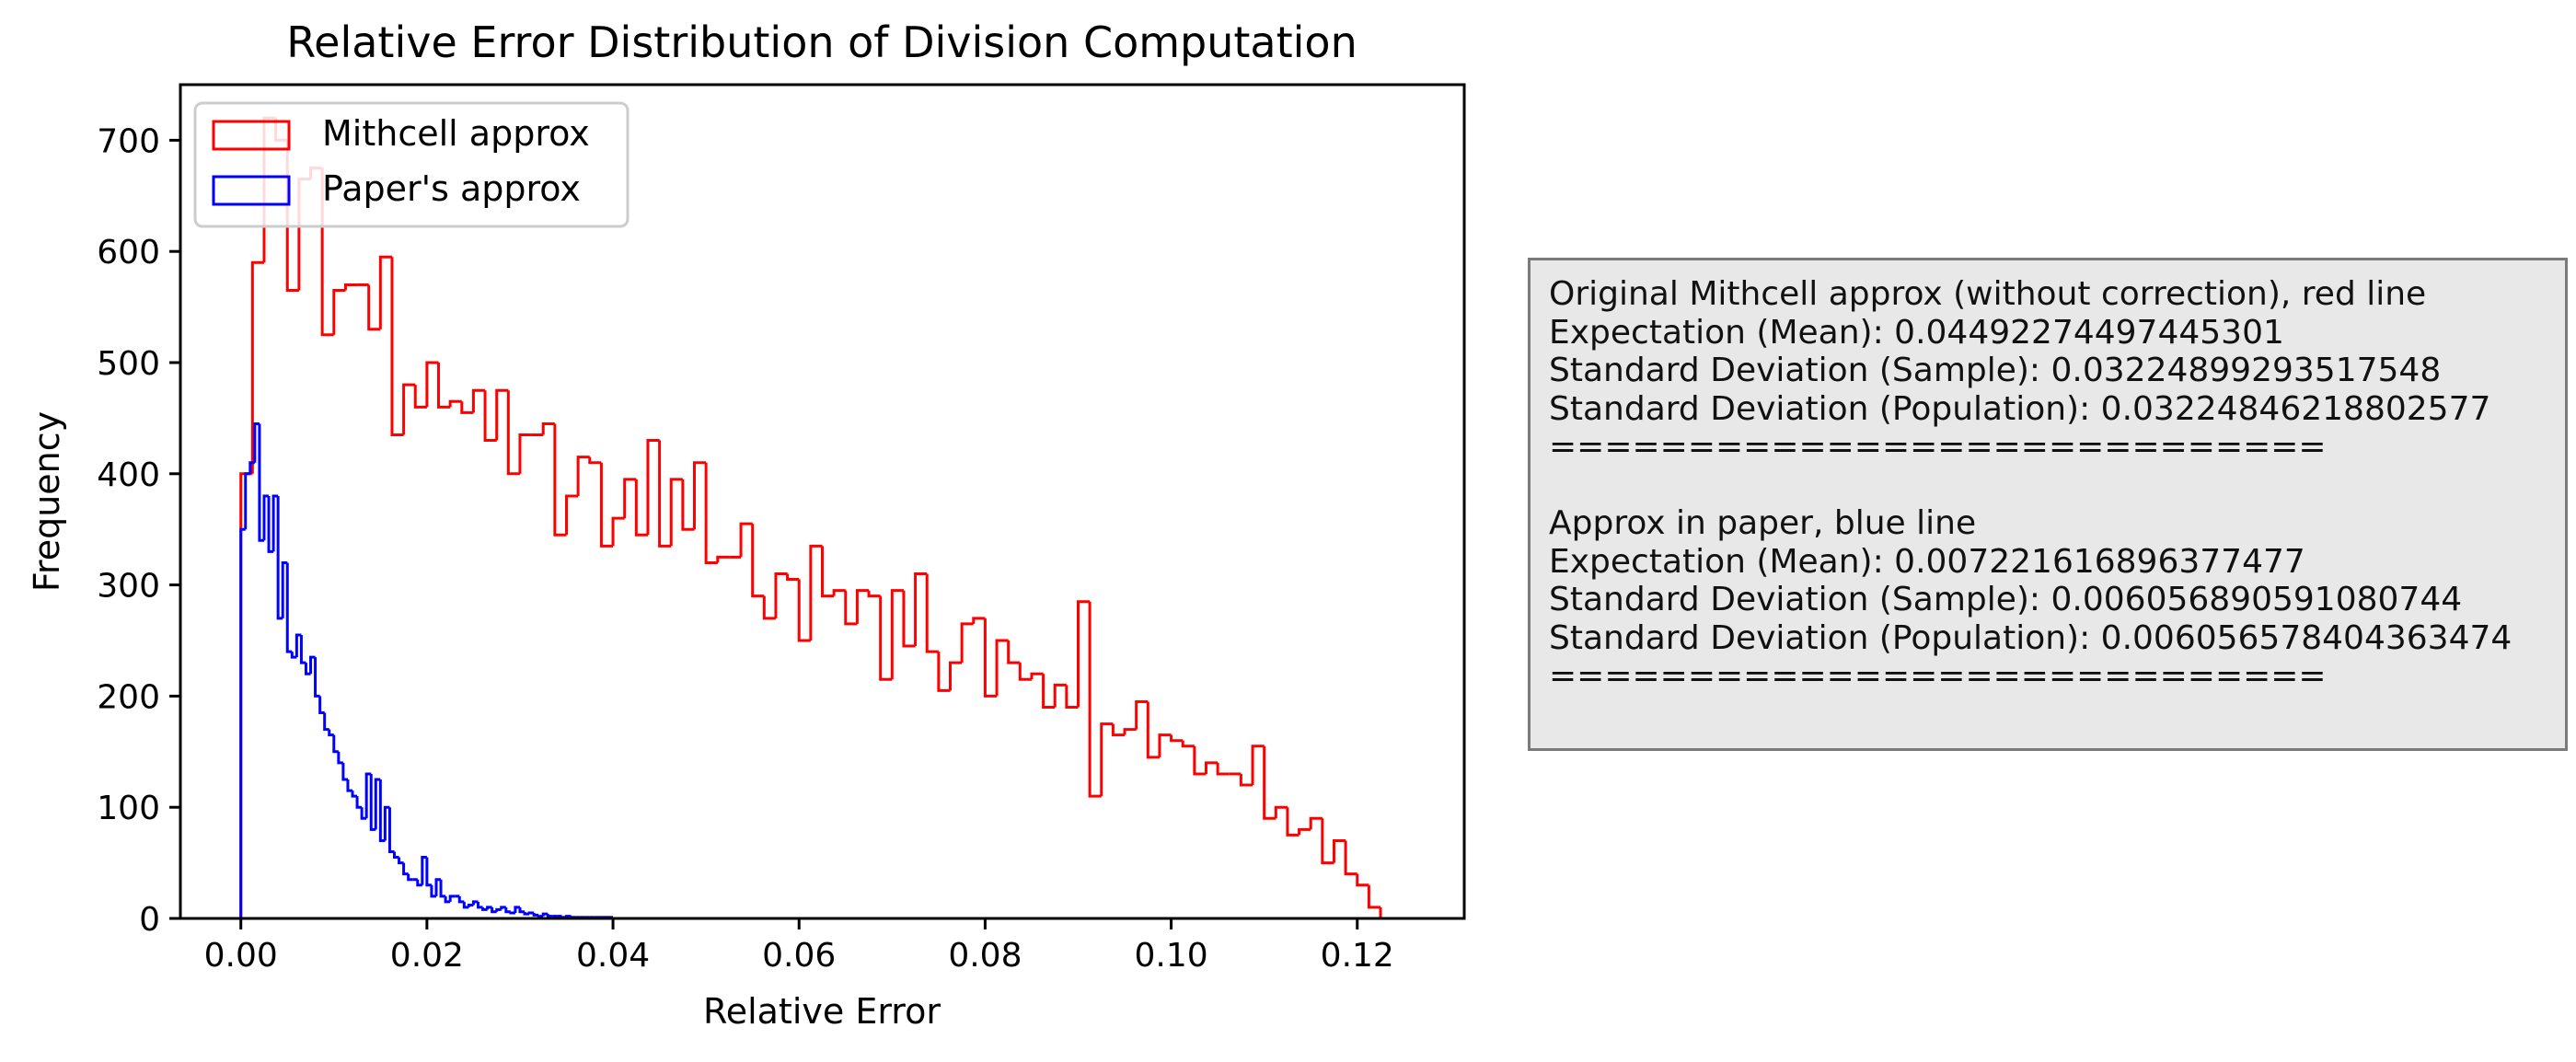 Image resolution: width=2576 pixels, height=1062 pixels. What do you see at coordinates (128, 808) in the screenshot?
I see `y-tick-label: 100` at bounding box center [128, 808].